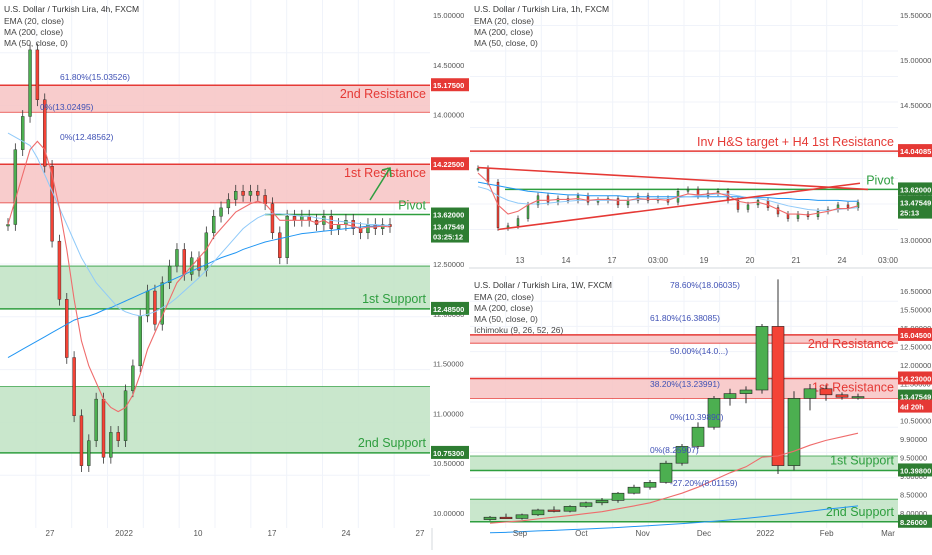 The height and width of the screenshot is (555, 932). I want to click on price-badge-label: 8.26000, so click(913, 522).